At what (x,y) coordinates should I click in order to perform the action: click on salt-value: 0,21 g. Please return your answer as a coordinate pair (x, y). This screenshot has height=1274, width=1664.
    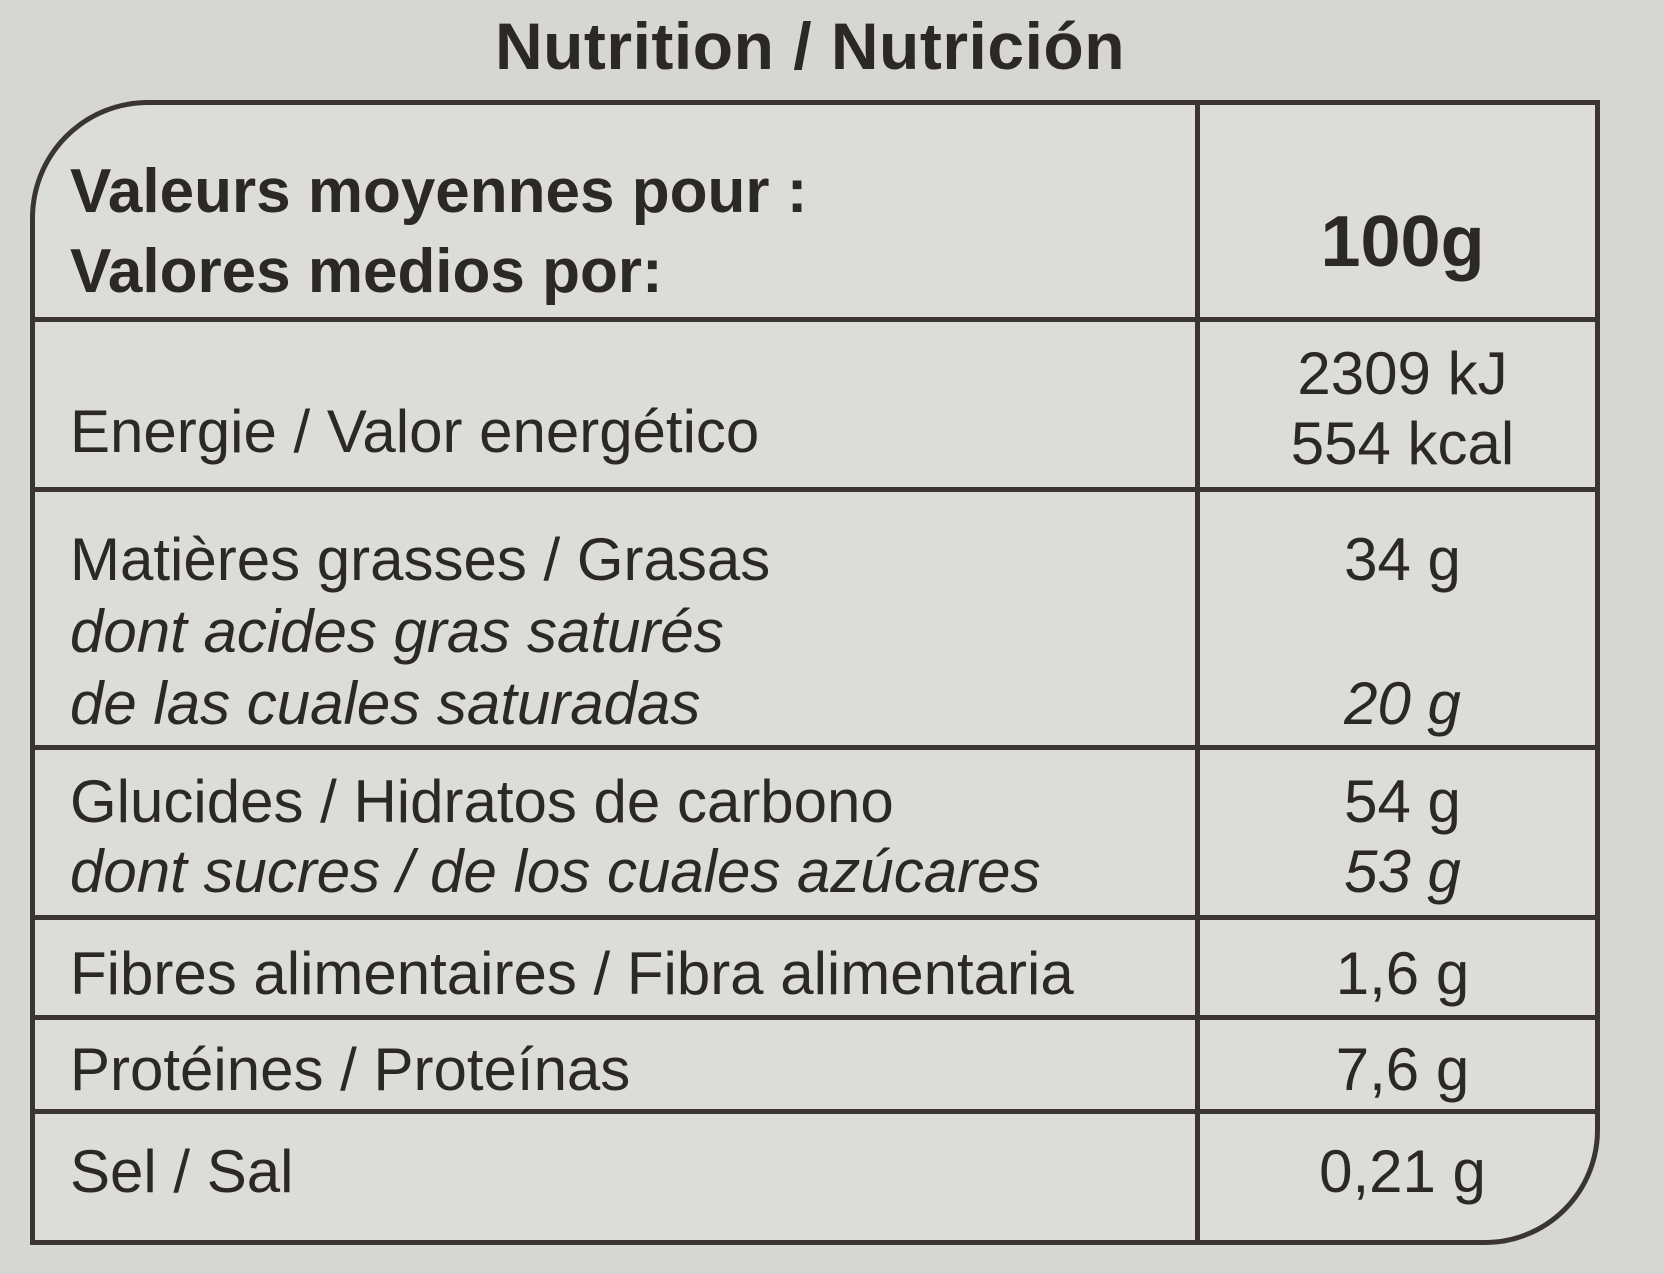
    Looking at the image, I should click on (1402, 1171).